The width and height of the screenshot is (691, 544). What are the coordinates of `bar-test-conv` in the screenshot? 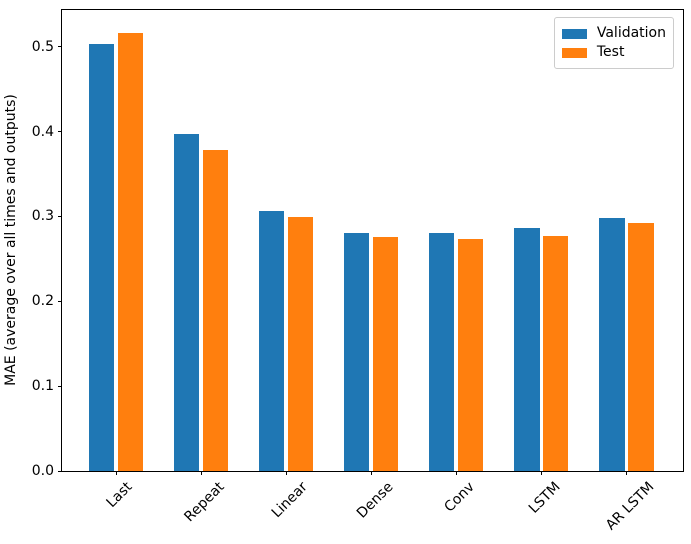 It's located at (470, 354).